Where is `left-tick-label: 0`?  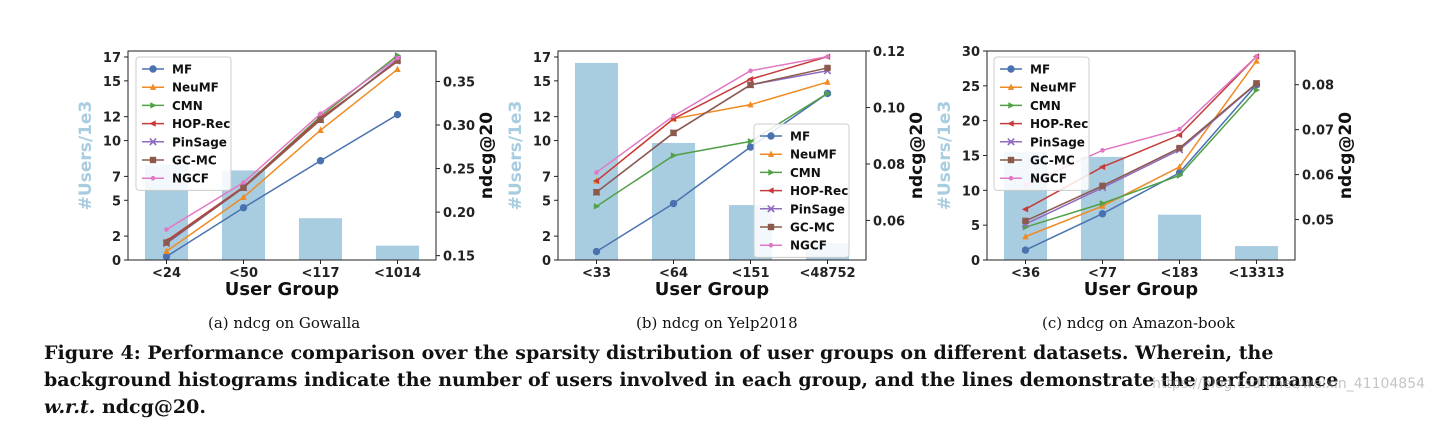 left-tick-label: 0 is located at coordinates (116, 261).